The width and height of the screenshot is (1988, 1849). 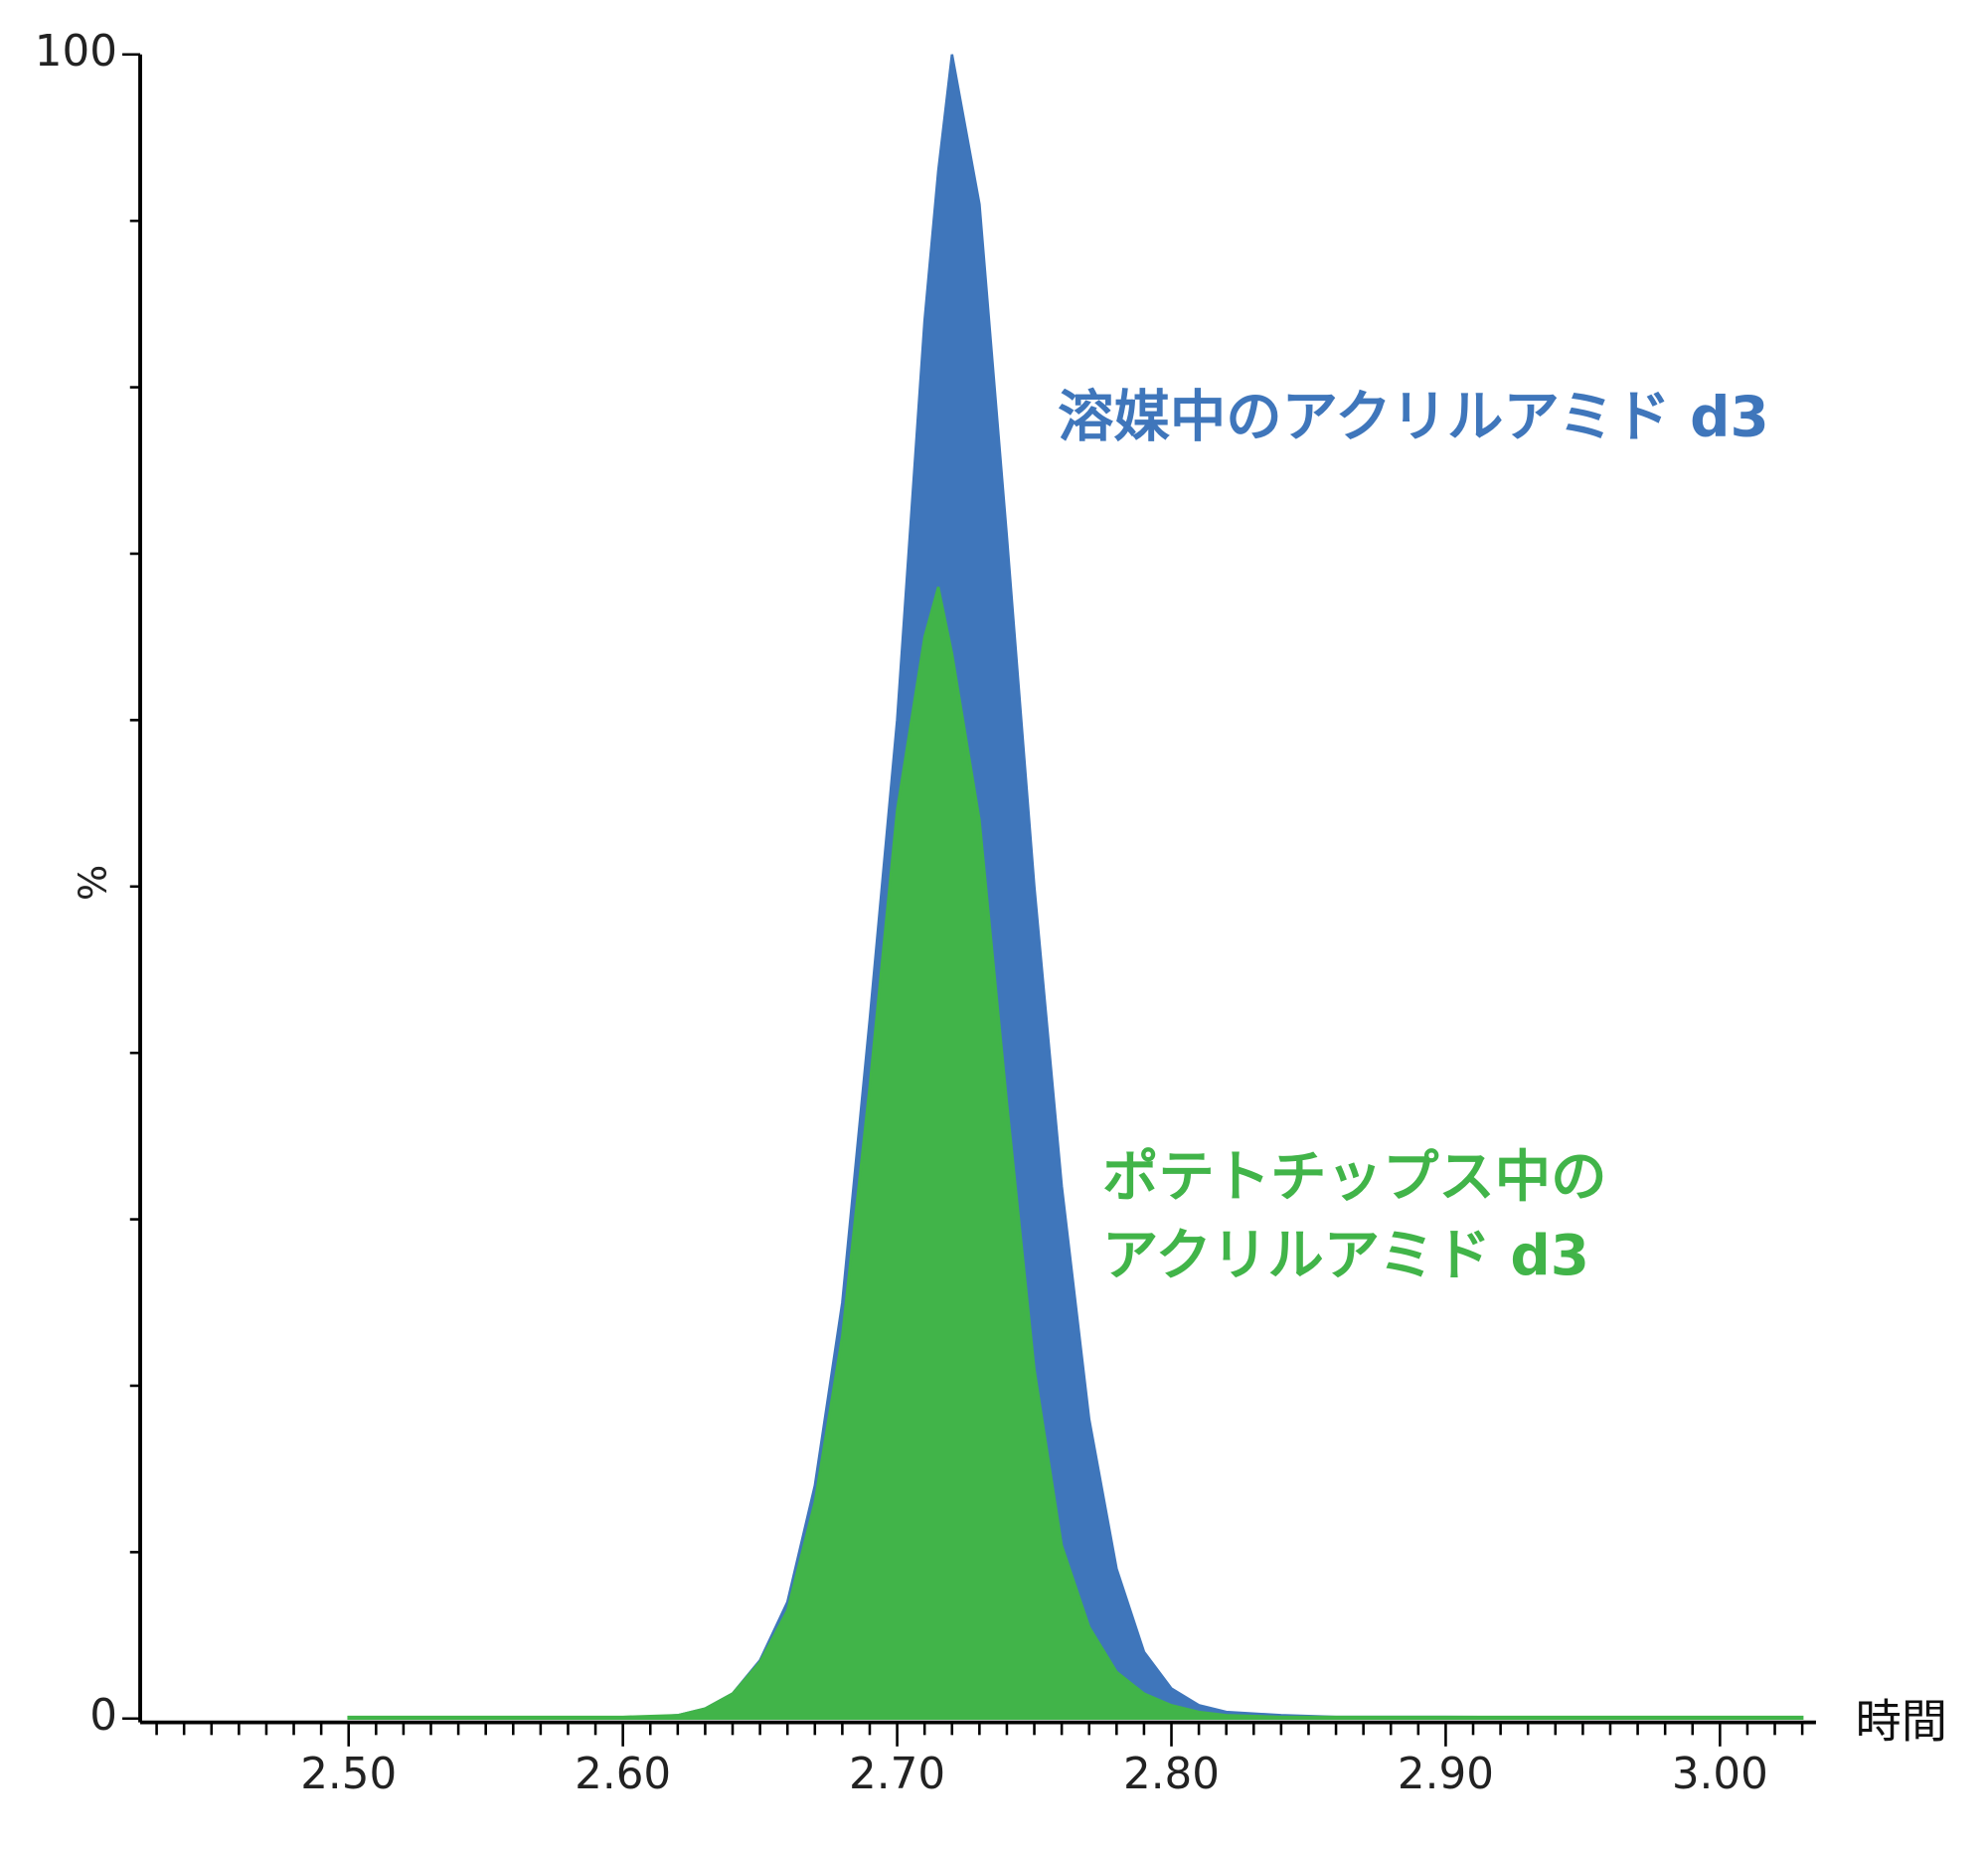 I want to click on series-label: ポテトチップス中の, so click(x=1354, y=1178).